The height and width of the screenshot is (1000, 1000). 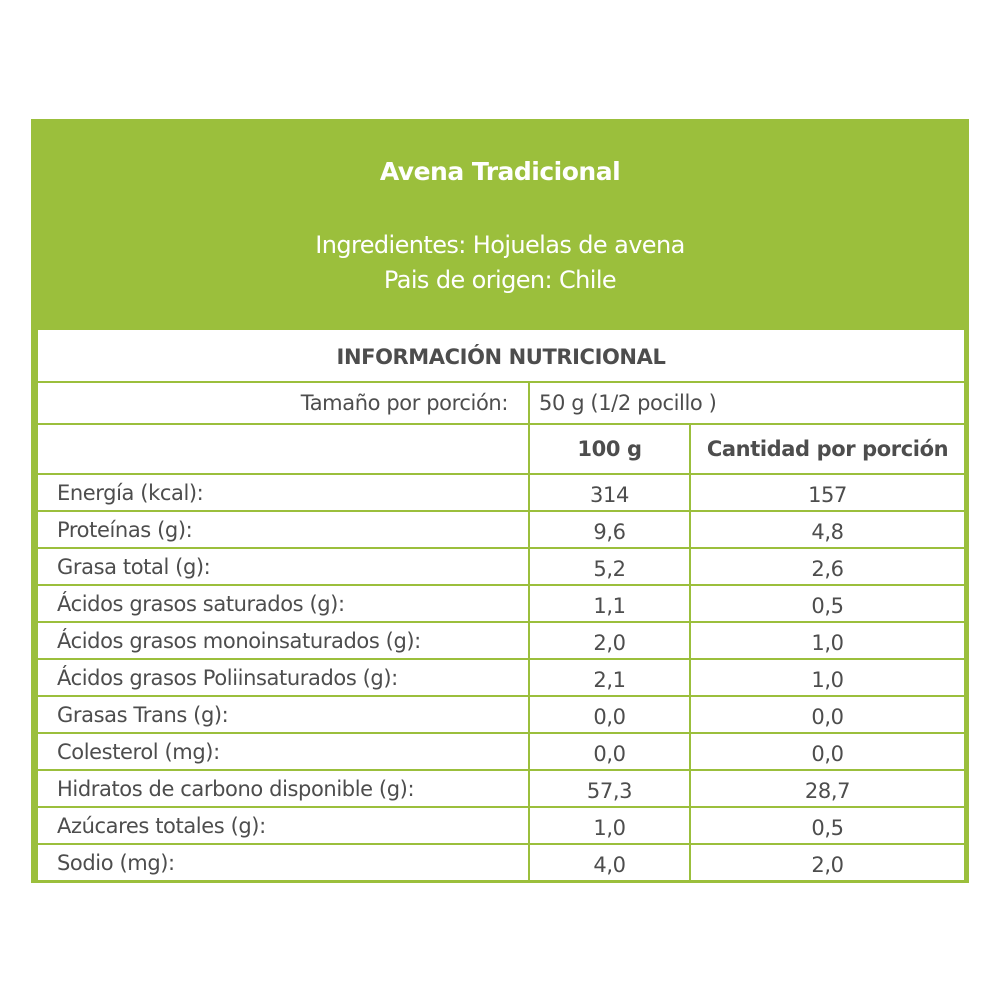 What do you see at coordinates (283, 677) in the screenshot?
I see `nutrient-name: Ácidos grasos Poliinsaturados (g):` at bounding box center [283, 677].